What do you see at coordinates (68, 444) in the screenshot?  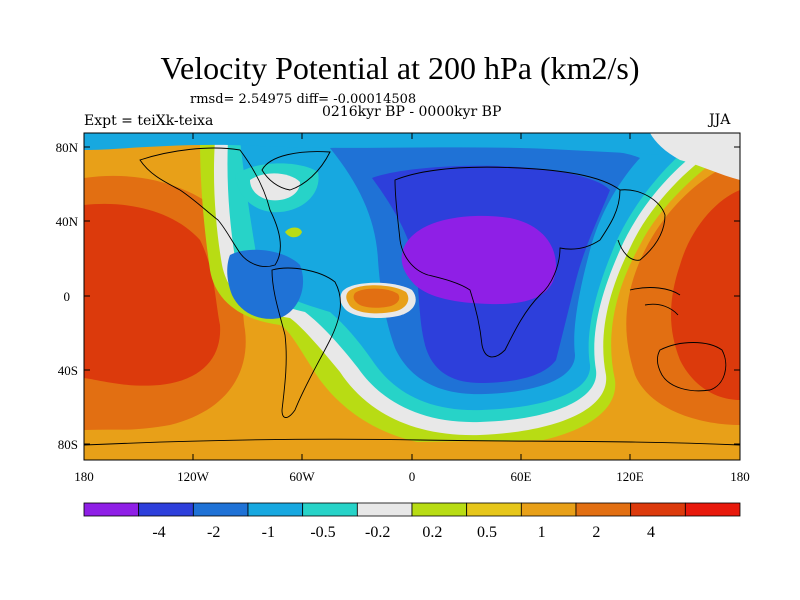 I see `lat-tick-label: 80S` at bounding box center [68, 444].